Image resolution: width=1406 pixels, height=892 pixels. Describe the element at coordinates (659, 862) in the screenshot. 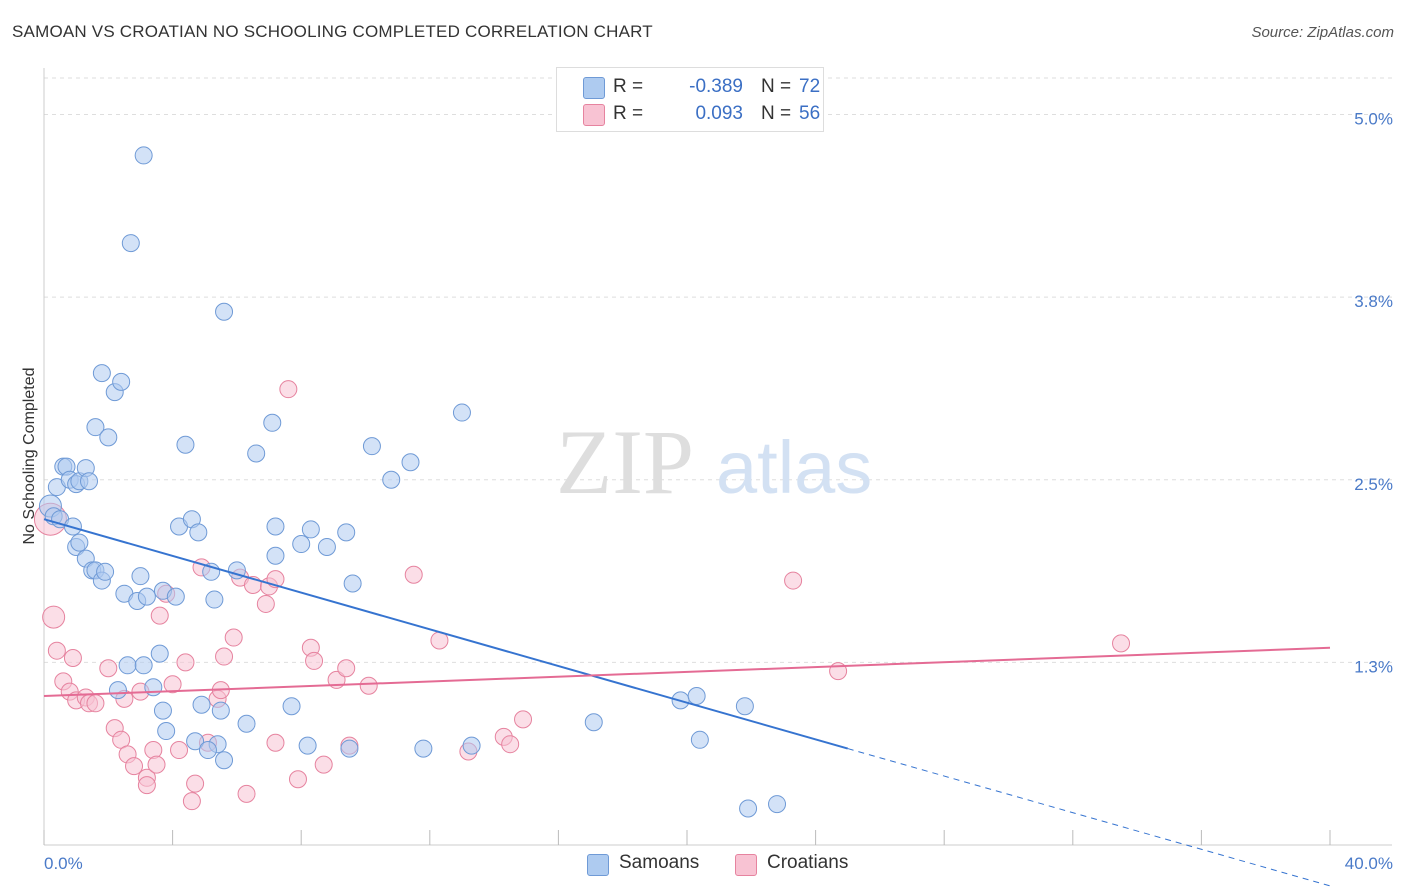

I see `samoans-legend-label: Samoans` at that location.